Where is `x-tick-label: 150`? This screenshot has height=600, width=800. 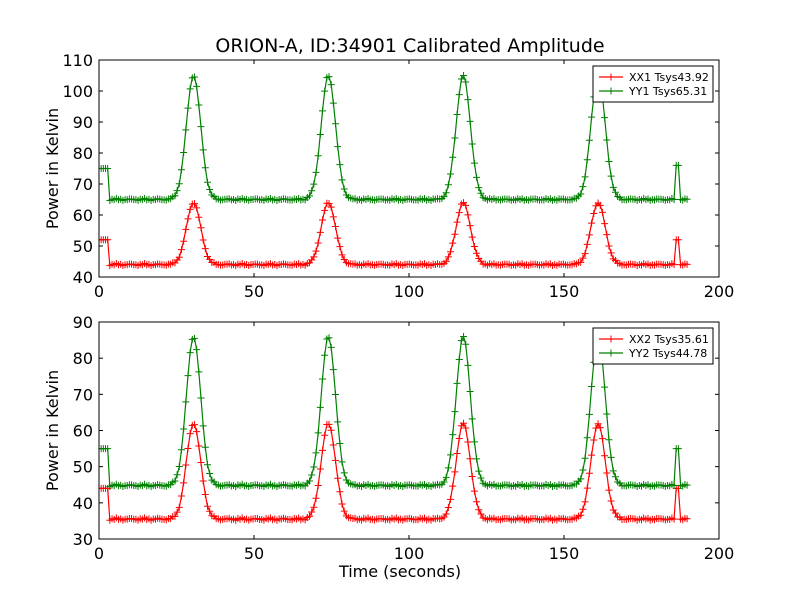 x-tick-label: 150 is located at coordinates (564, 291).